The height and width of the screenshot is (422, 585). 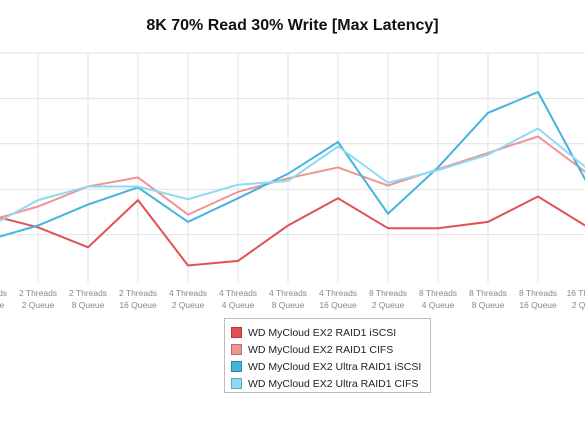 I want to click on legend-item-2: WD MyCloud EX2 Ultra RAID1 iSCSI, so click(x=330, y=366).